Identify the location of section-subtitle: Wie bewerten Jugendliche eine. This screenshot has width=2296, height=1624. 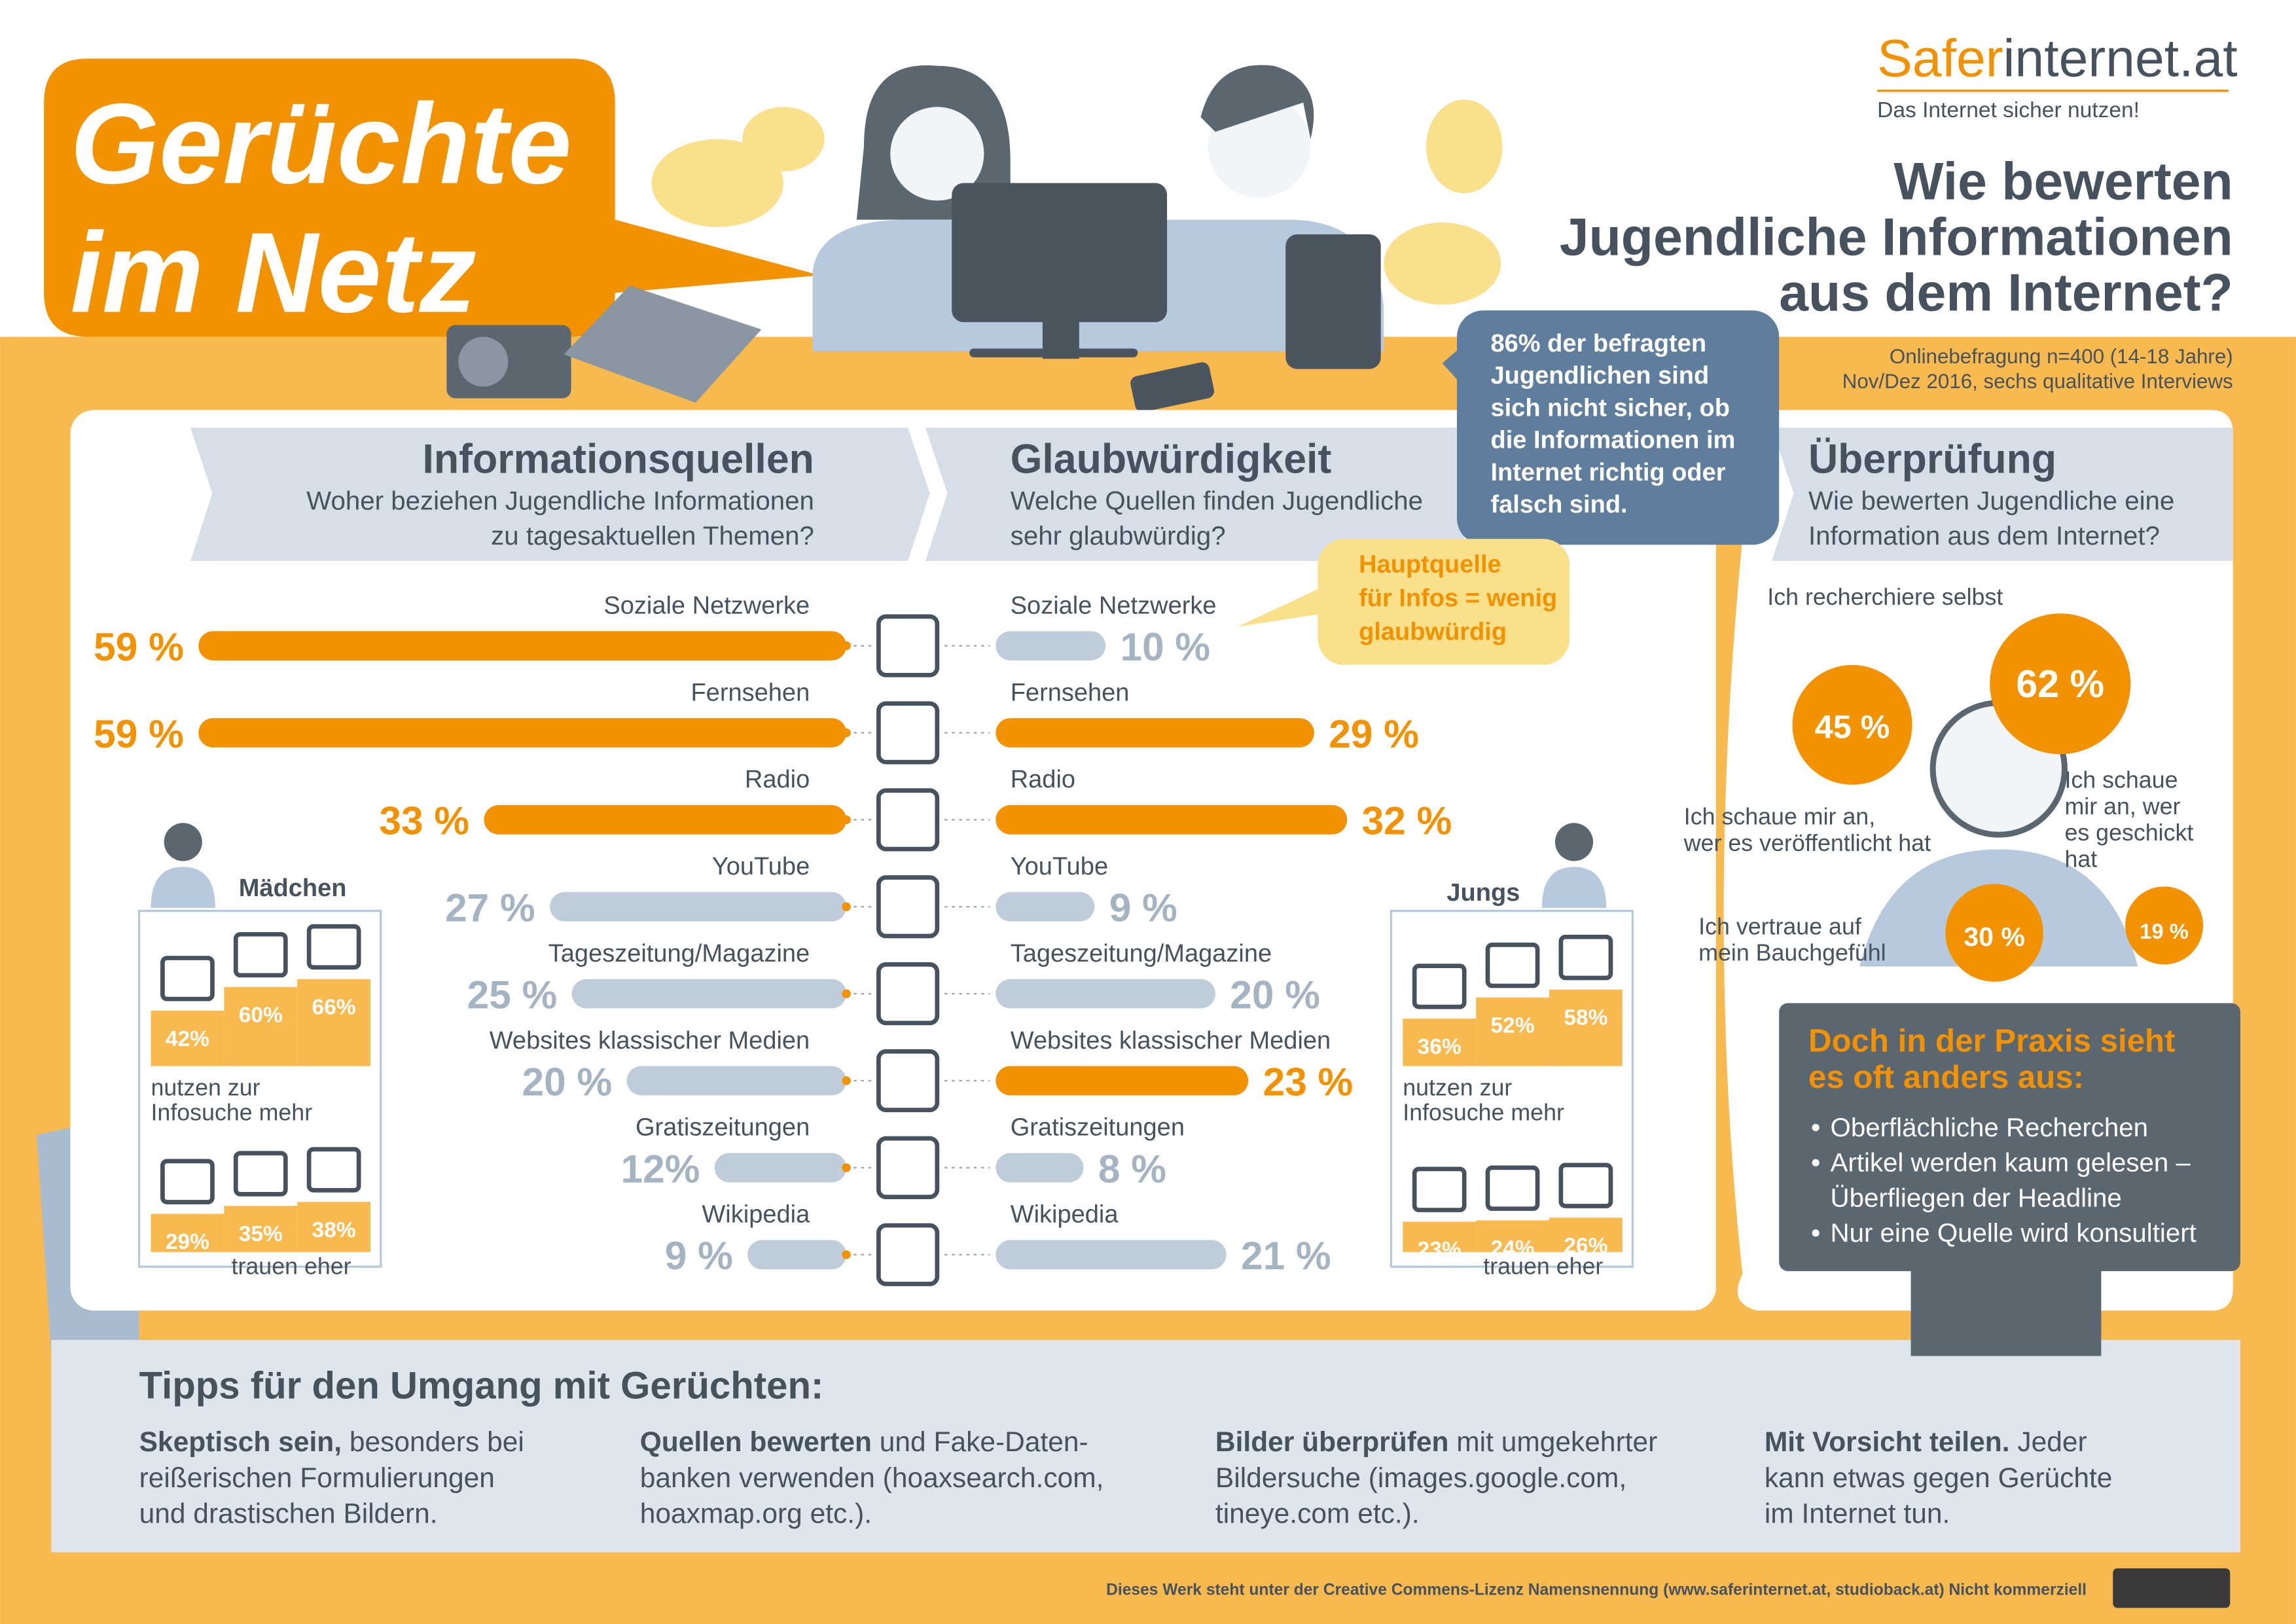
(1991, 501).